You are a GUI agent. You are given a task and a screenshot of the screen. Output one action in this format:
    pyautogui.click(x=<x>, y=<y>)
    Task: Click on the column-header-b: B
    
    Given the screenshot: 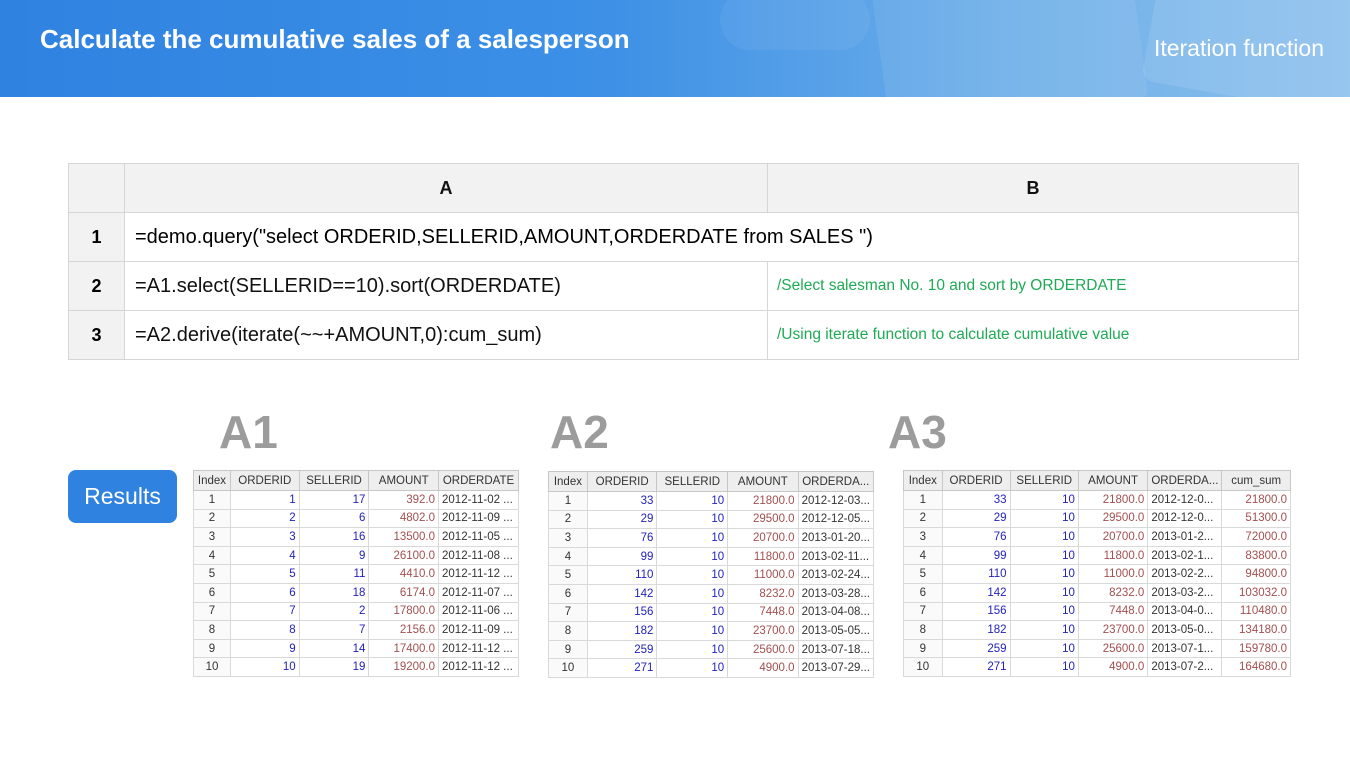 What is the action you would take?
    pyautogui.click(x=1033, y=188)
    